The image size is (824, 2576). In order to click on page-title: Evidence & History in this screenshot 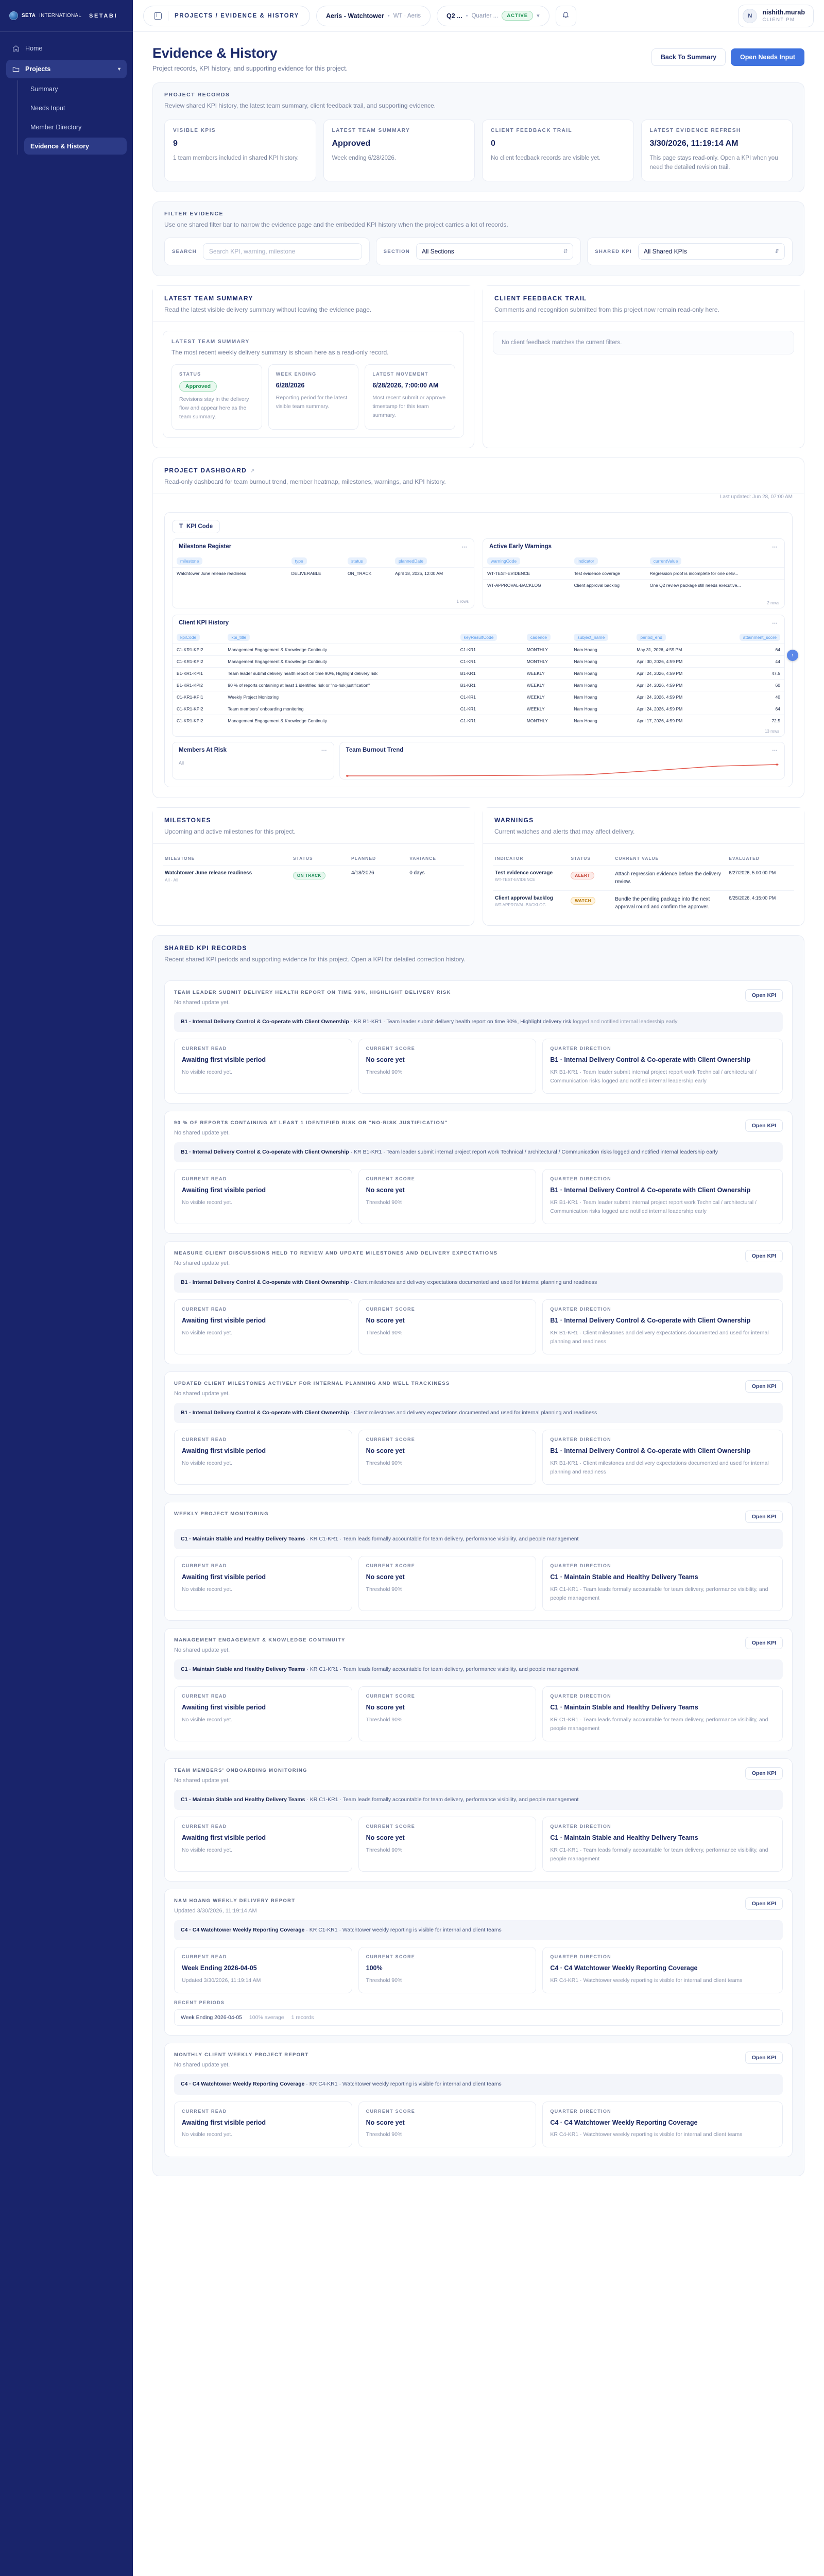, I will do `click(215, 53)`.